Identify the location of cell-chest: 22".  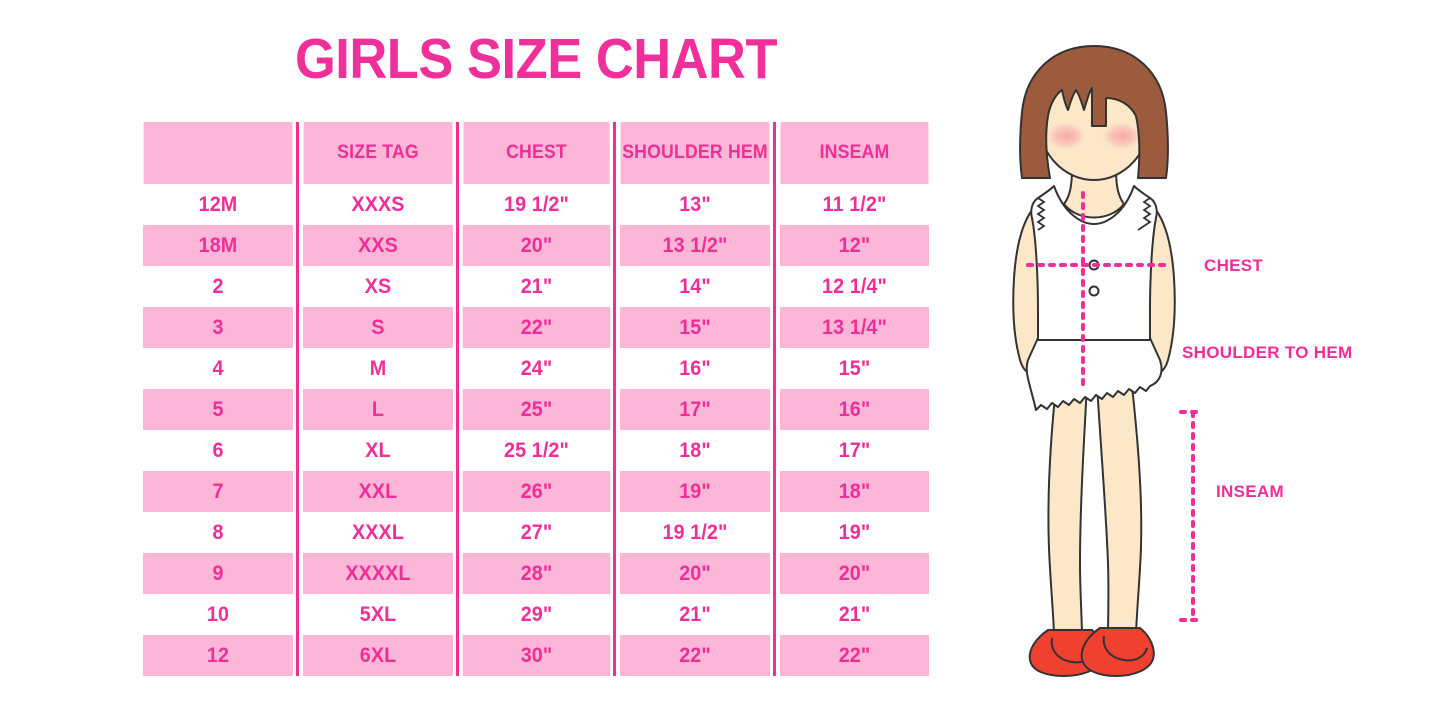
(536, 327).